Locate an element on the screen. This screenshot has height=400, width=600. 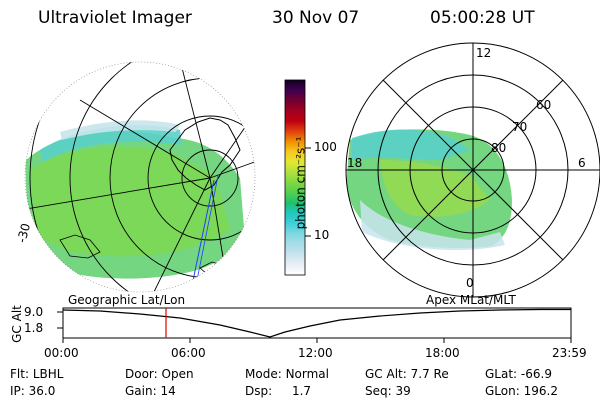
gain-value: 14 is located at coordinates (168, 391).